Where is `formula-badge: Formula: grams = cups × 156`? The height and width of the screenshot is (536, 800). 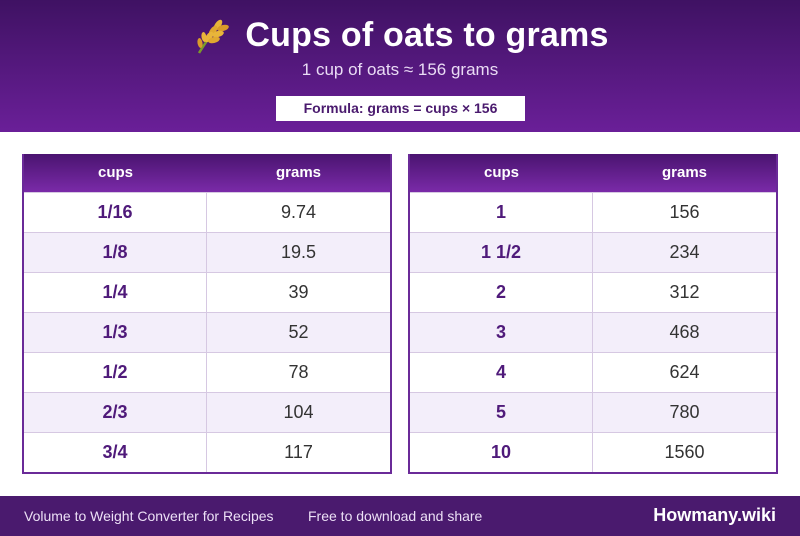 formula-badge: Formula: grams = cups × 156 is located at coordinates (400, 108).